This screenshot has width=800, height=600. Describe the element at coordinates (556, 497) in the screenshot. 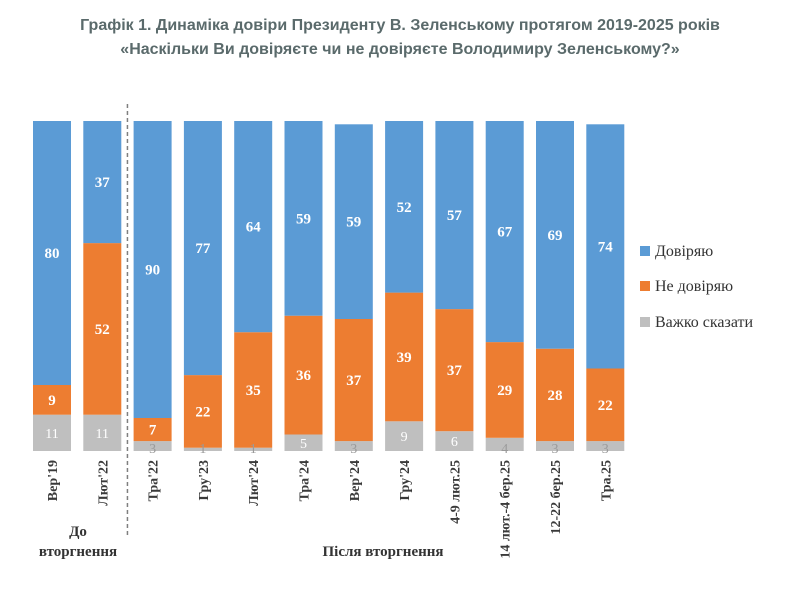

I see `x-tick-label-10: 12-22 бер.25` at that location.